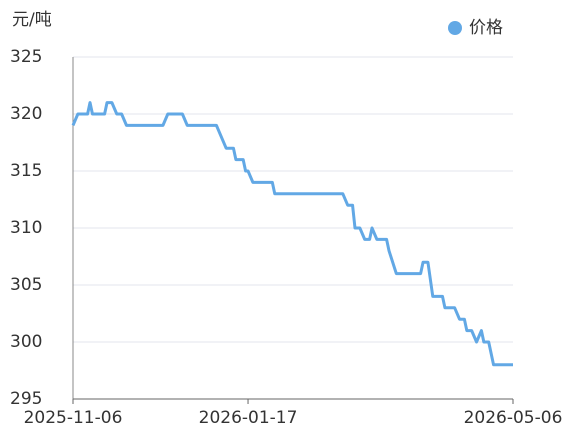  Describe the element at coordinates (73, 418) in the screenshot. I see `x-tick-label: 2025-11-06` at that location.